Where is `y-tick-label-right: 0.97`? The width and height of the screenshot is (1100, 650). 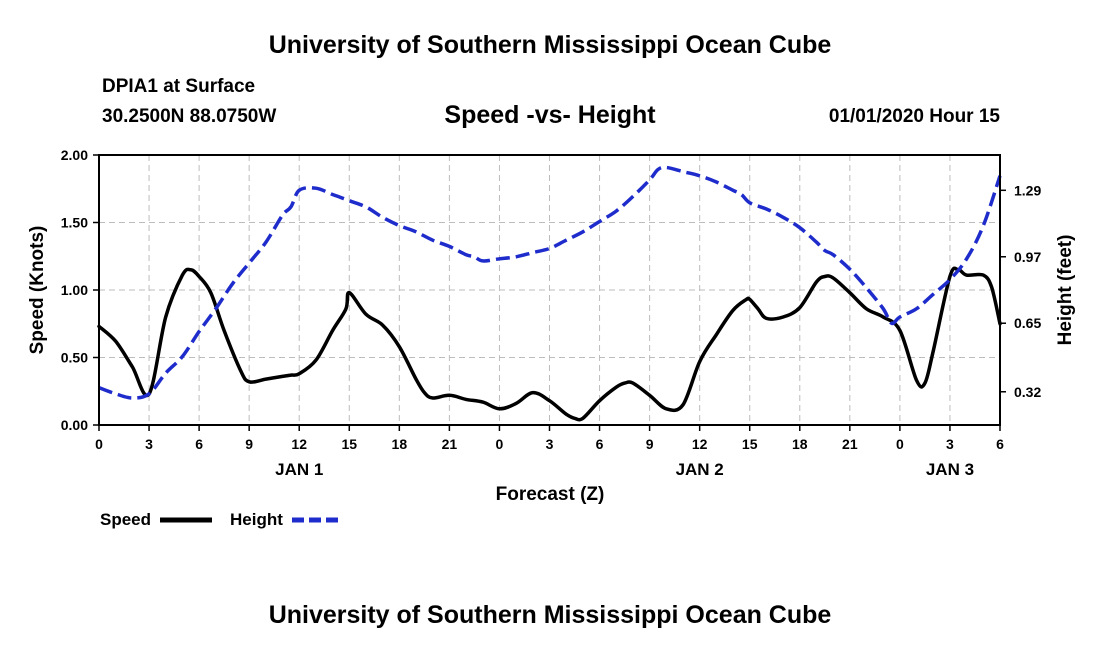
y-tick-label-right: 0.97 is located at coordinates (1027, 257).